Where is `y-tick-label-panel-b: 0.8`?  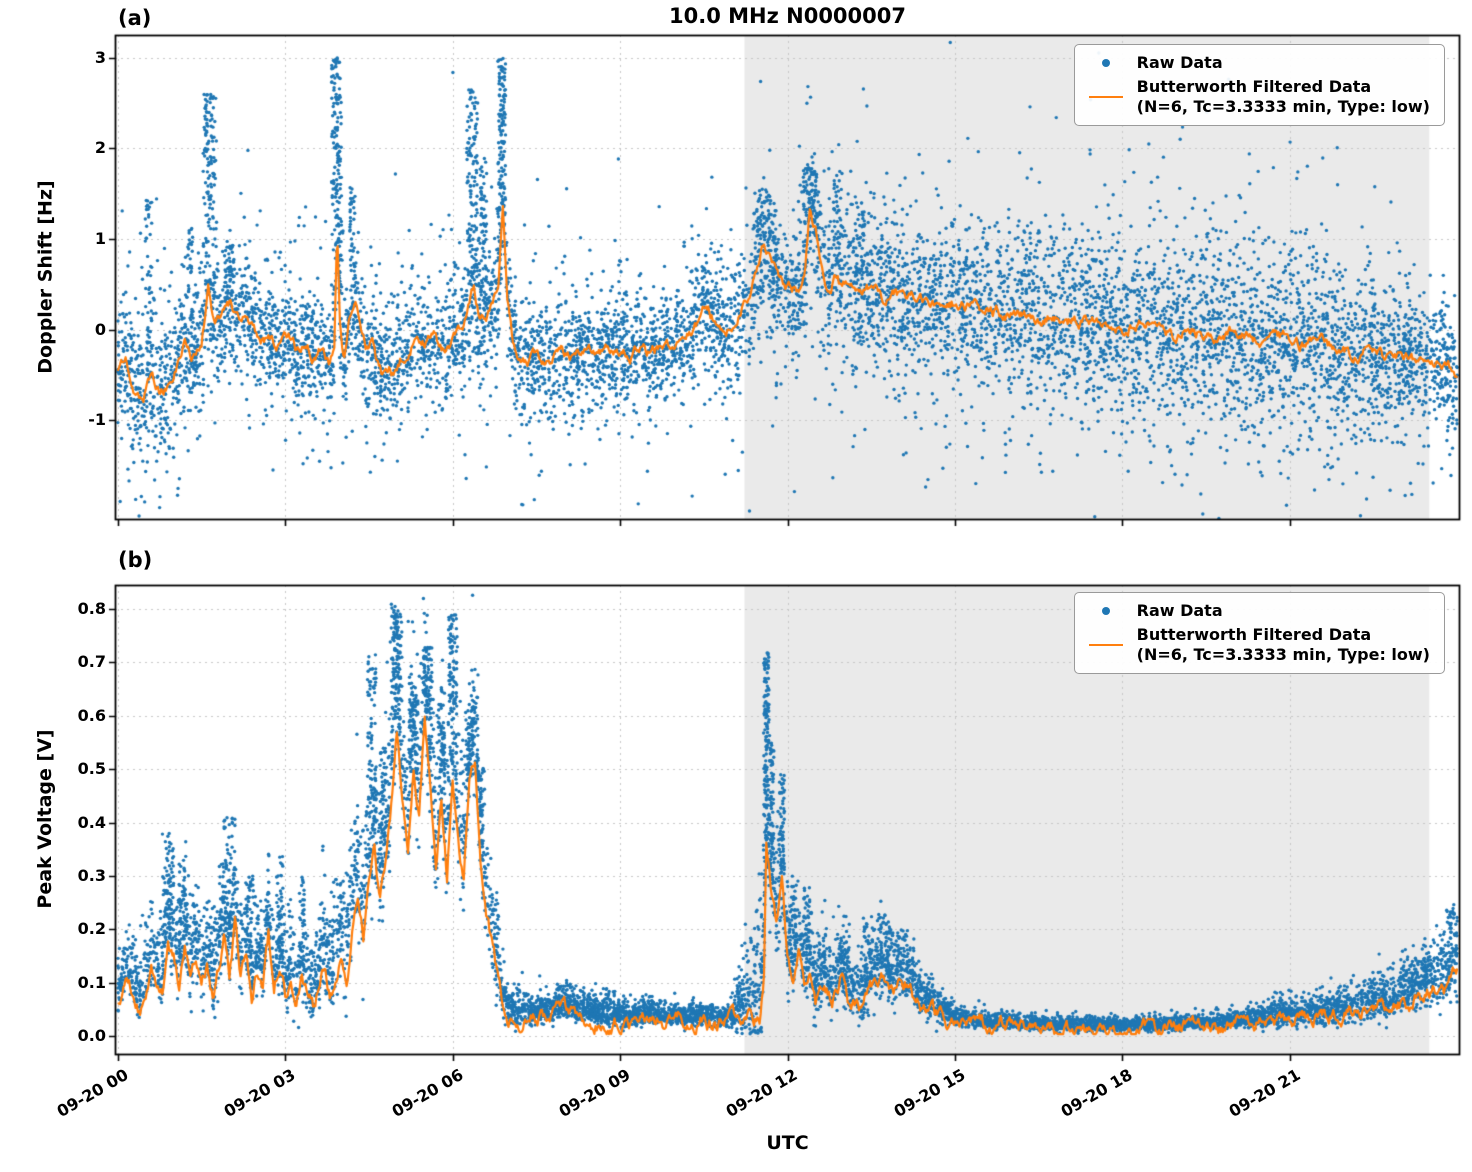
y-tick-label-panel-b: 0.8 is located at coordinates (91, 609).